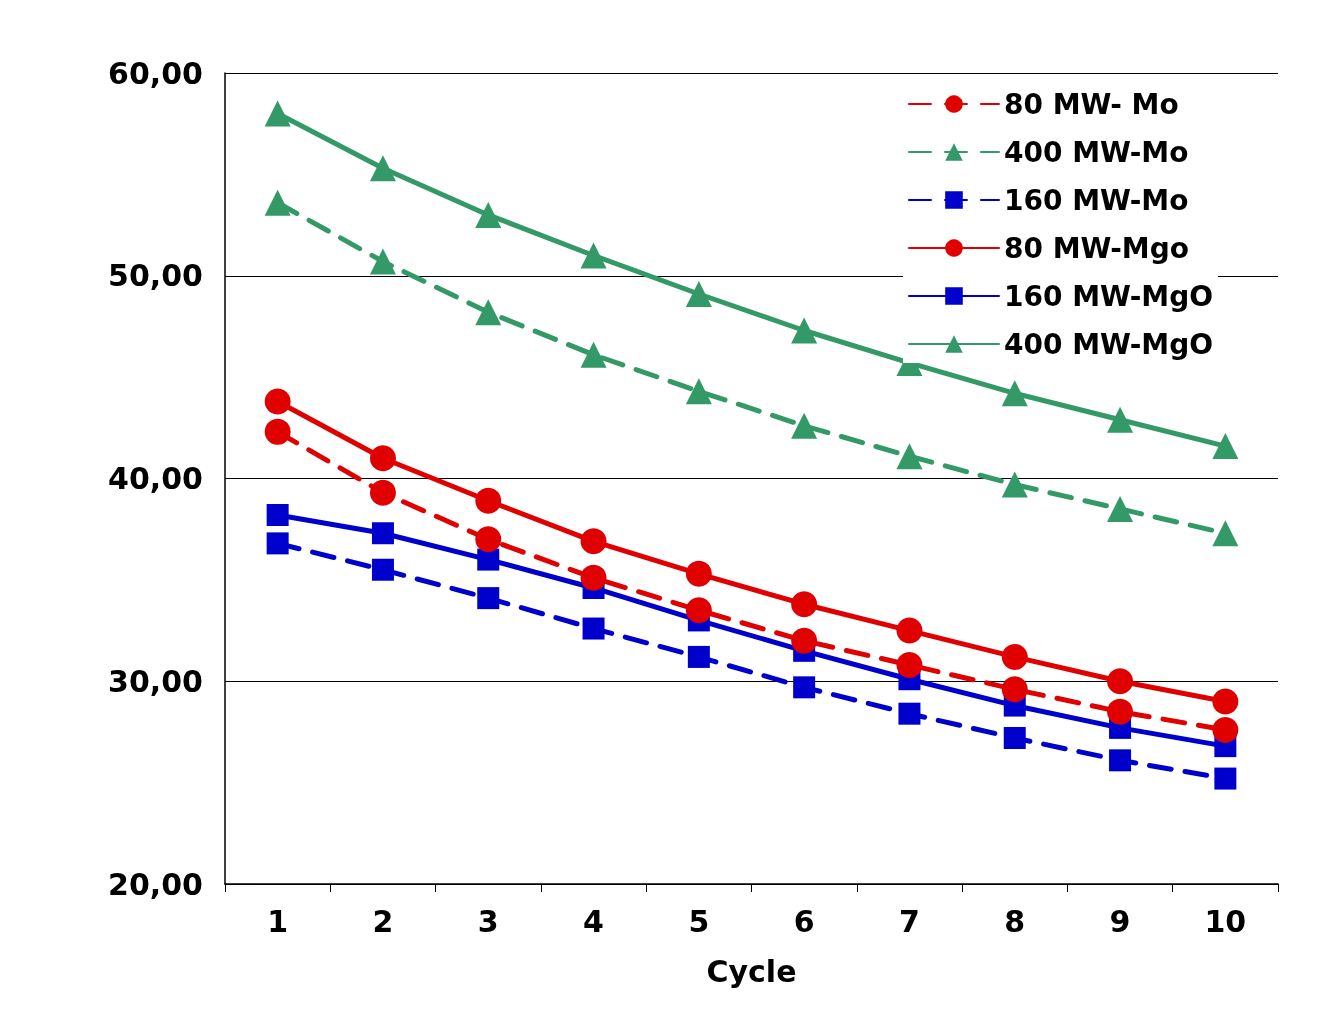 The width and height of the screenshot is (1328, 1026). What do you see at coordinates (488, 921) in the screenshot?
I see `x-tick-label: 3` at bounding box center [488, 921].